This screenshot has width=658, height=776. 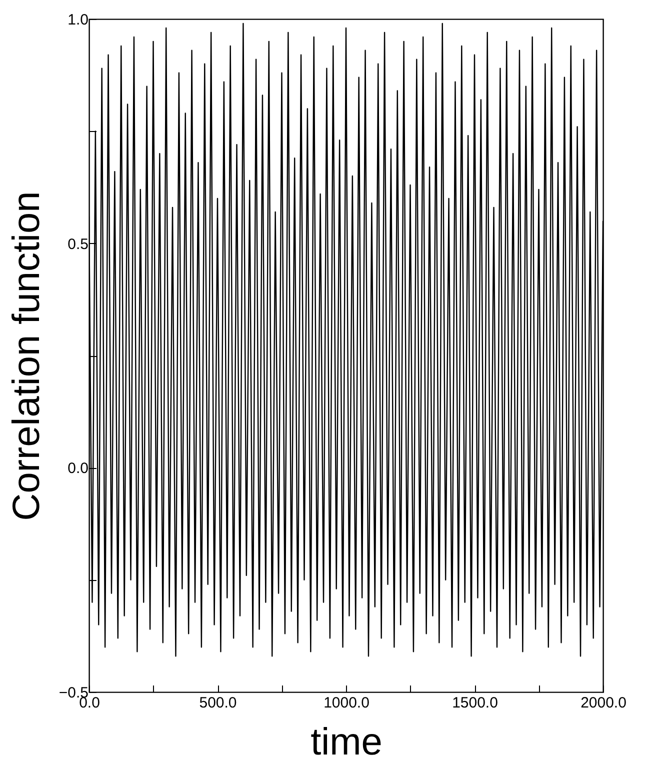 I want to click on x-tick-label: 1000.0, so click(x=347, y=703).